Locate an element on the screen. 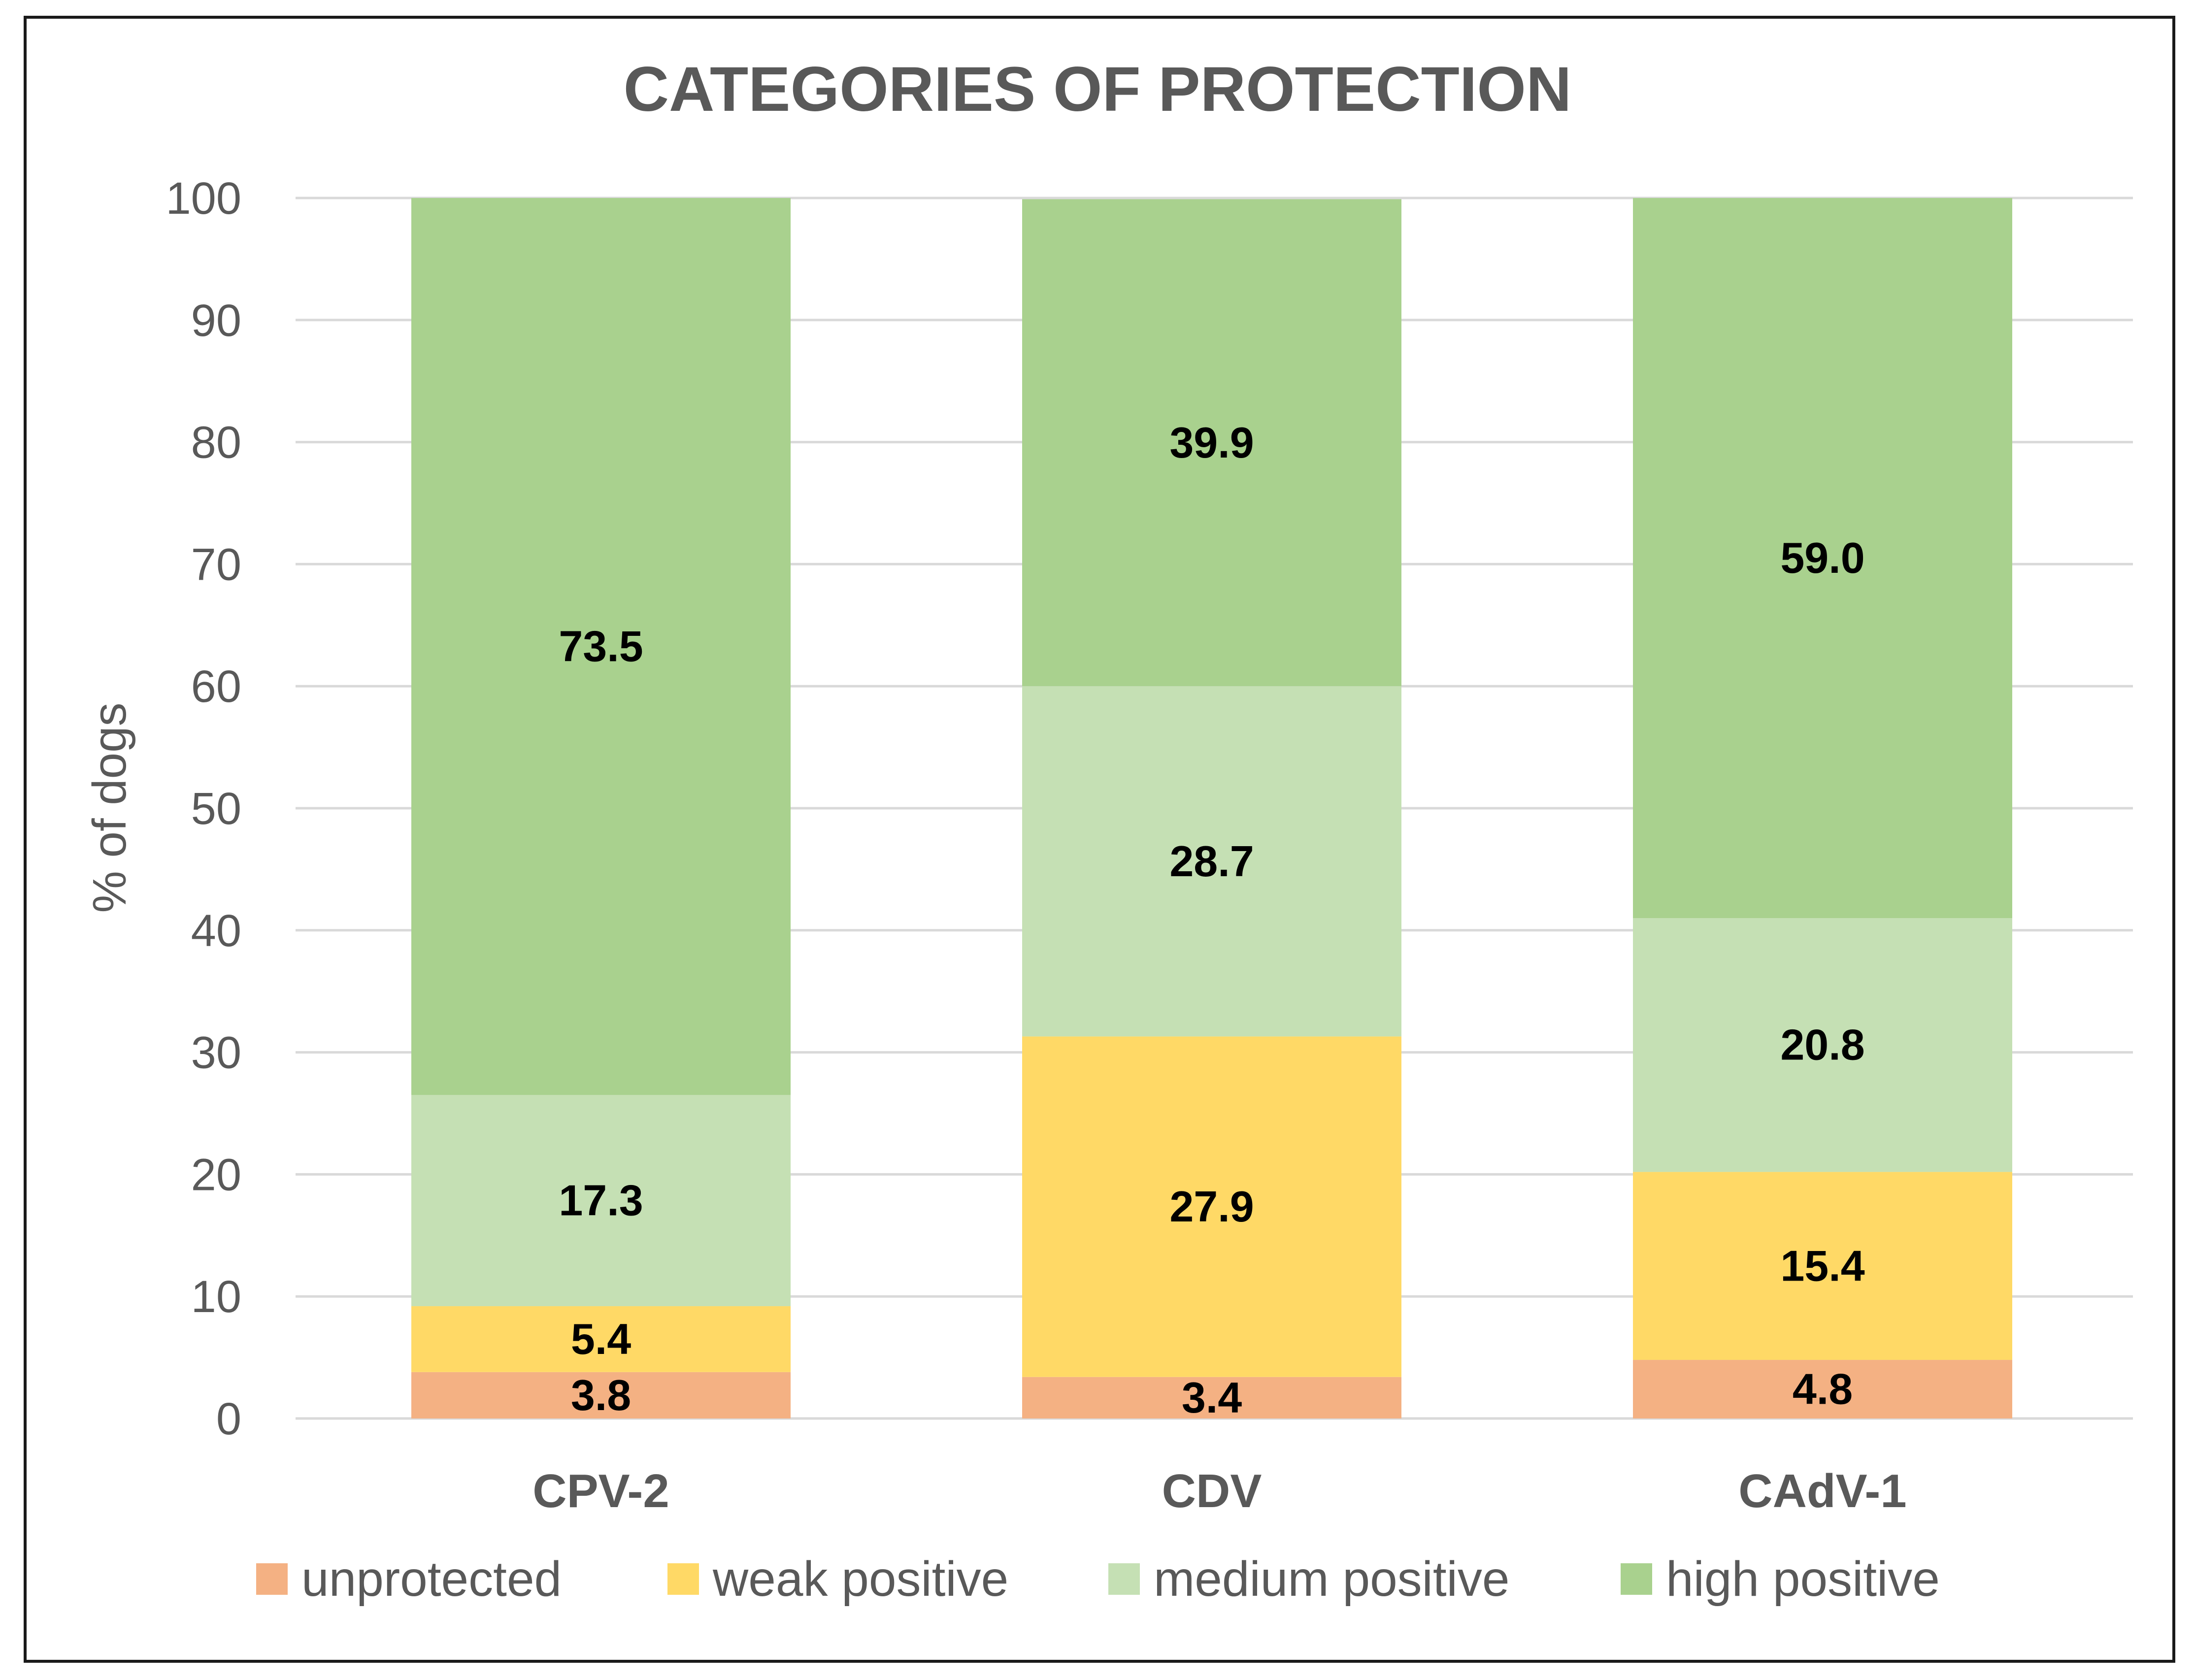 The image size is (2195, 1680). legend-item: unprotected is located at coordinates (409, 1579).